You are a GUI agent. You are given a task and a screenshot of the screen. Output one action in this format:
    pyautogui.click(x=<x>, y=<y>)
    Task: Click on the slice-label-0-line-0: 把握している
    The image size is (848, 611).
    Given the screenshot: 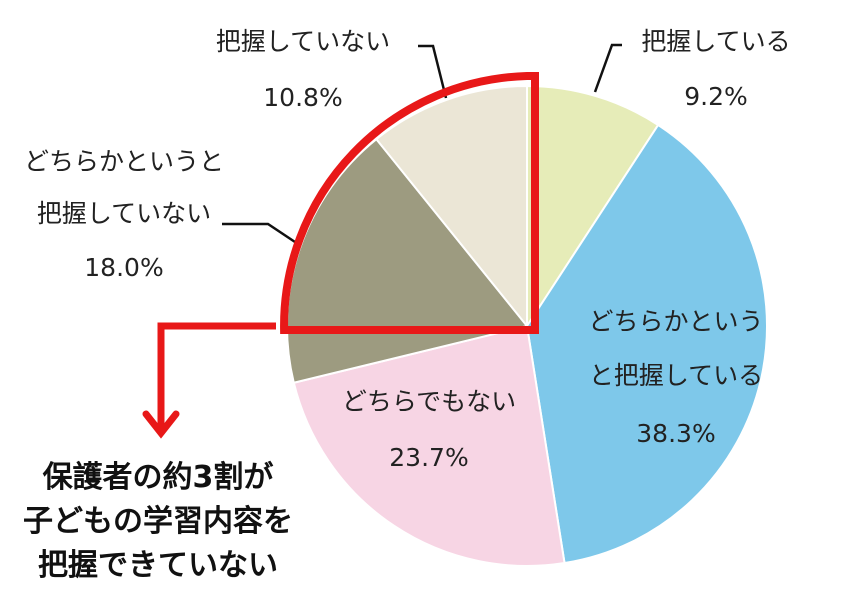 What is the action you would take?
    pyautogui.click(x=715, y=41)
    